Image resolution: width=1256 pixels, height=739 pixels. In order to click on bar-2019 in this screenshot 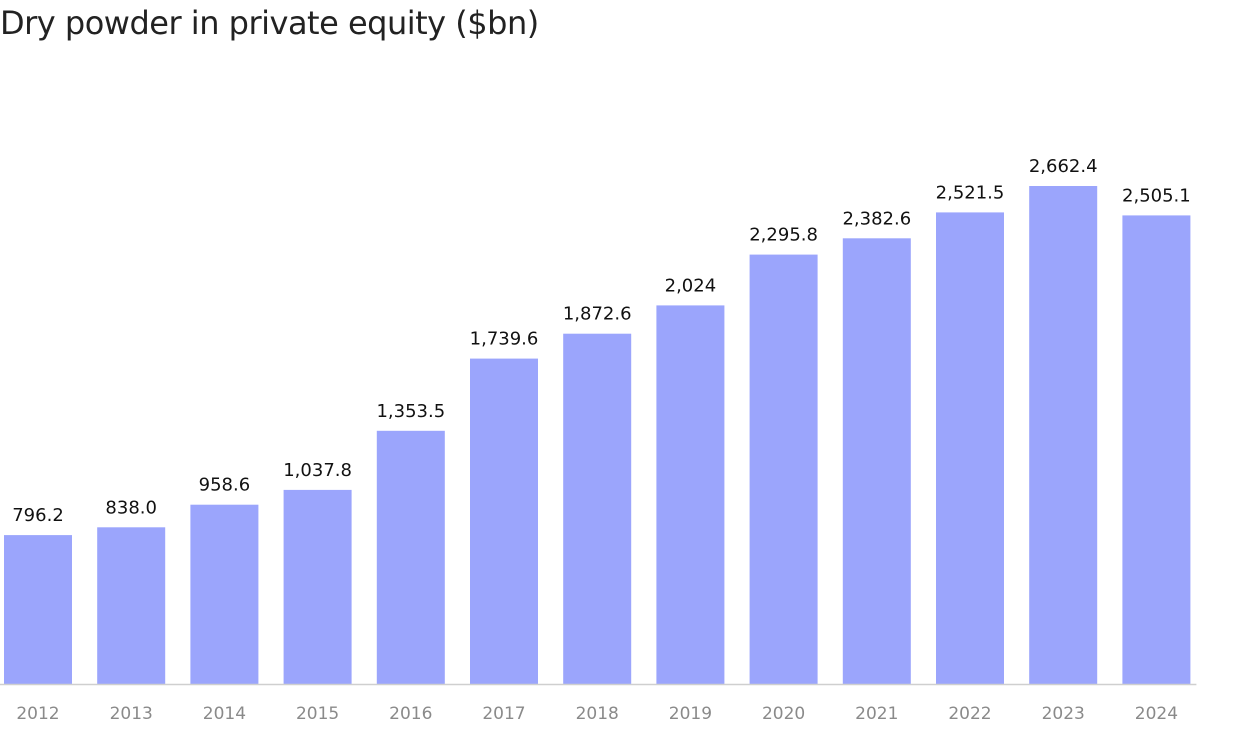, I will do `click(690, 494)`.